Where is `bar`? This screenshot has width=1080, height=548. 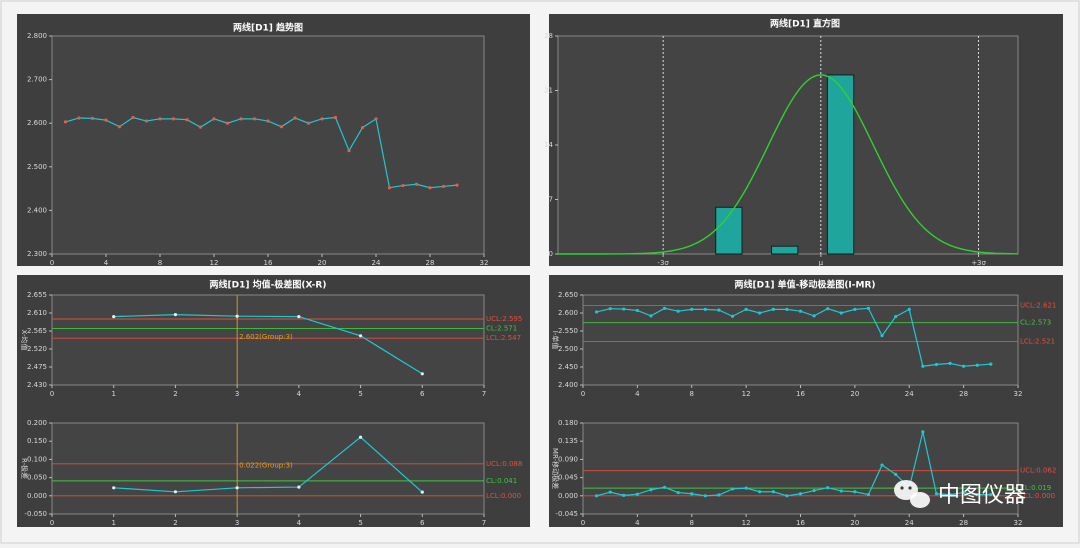
bar is located at coordinates (785, 250).